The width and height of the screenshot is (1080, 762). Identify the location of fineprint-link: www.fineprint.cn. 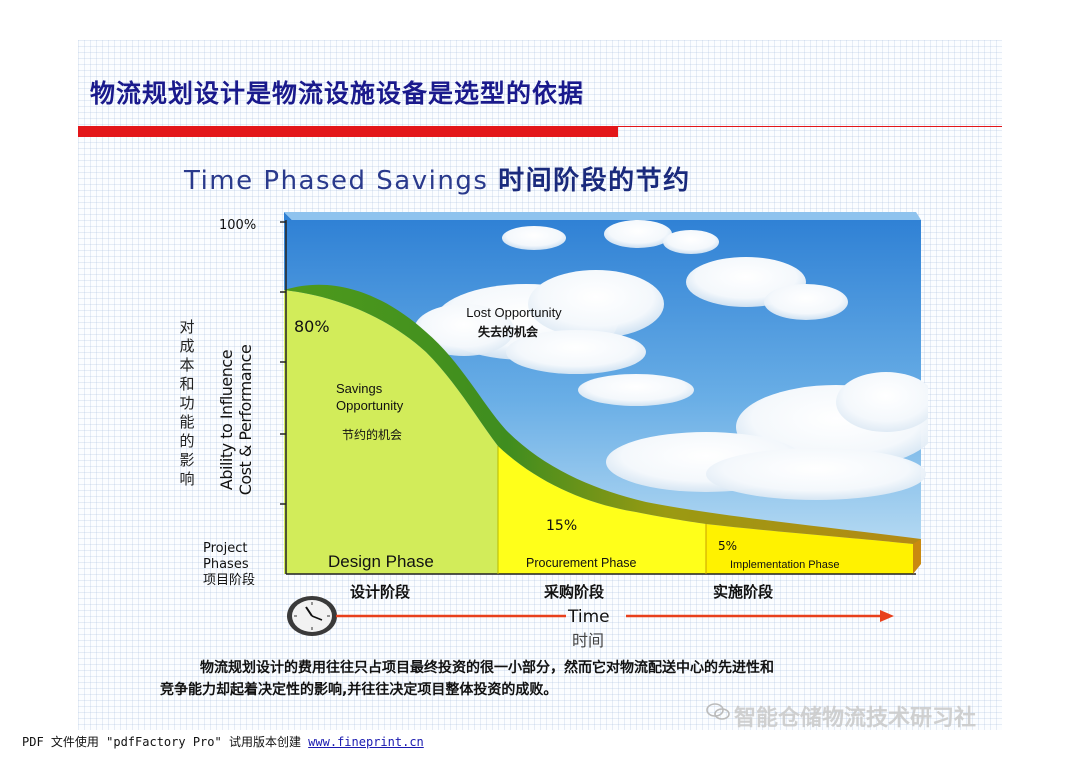
(366, 742).